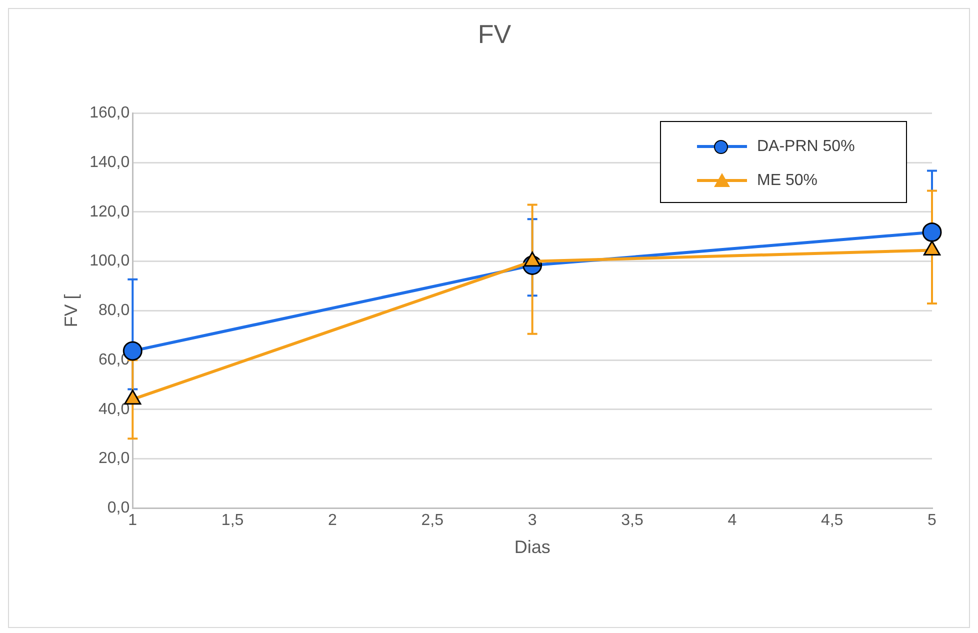  Describe the element at coordinates (732, 521) in the screenshot. I see `x-tick-label: 4` at that location.